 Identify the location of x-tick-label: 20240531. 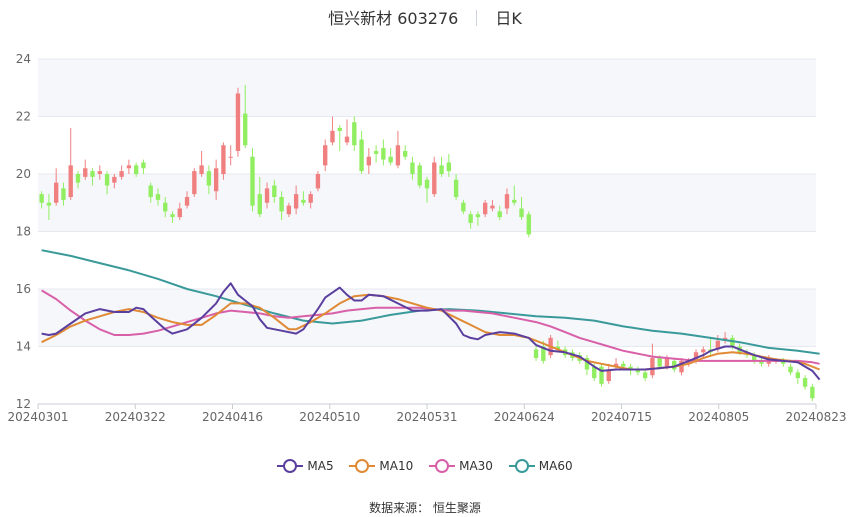
(426, 417).